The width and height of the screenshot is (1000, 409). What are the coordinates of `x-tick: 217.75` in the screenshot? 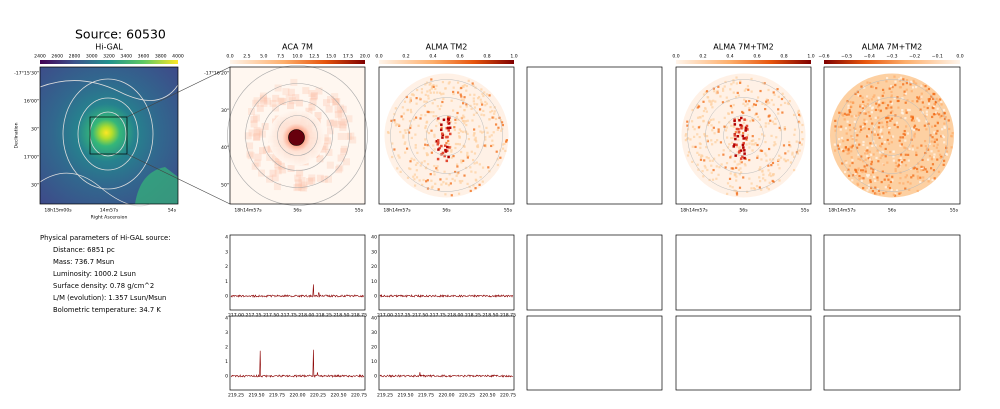 It's located at (438, 316).